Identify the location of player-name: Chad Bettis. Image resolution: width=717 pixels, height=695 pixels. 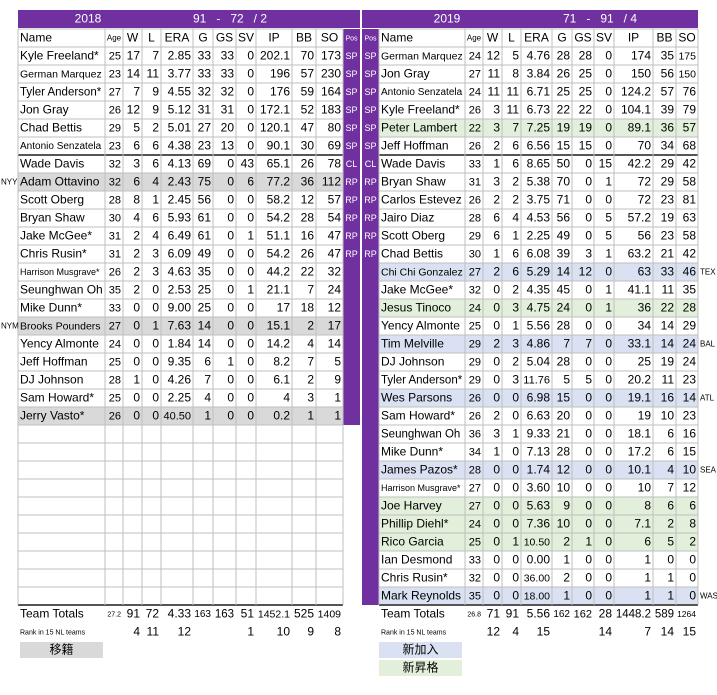
(412, 254).